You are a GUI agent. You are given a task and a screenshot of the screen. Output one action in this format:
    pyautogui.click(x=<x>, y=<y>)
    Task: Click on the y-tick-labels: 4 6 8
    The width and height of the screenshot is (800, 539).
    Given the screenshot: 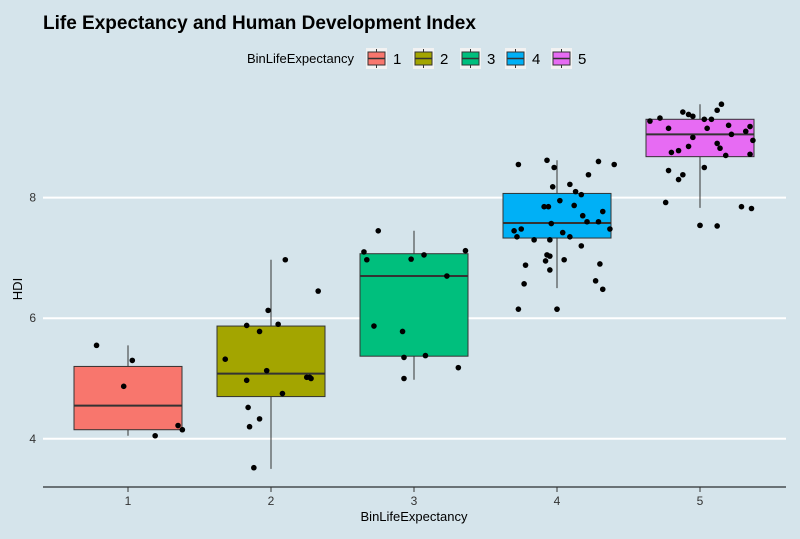 What is the action you would take?
    pyautogui.click(x=32, y=318)
    